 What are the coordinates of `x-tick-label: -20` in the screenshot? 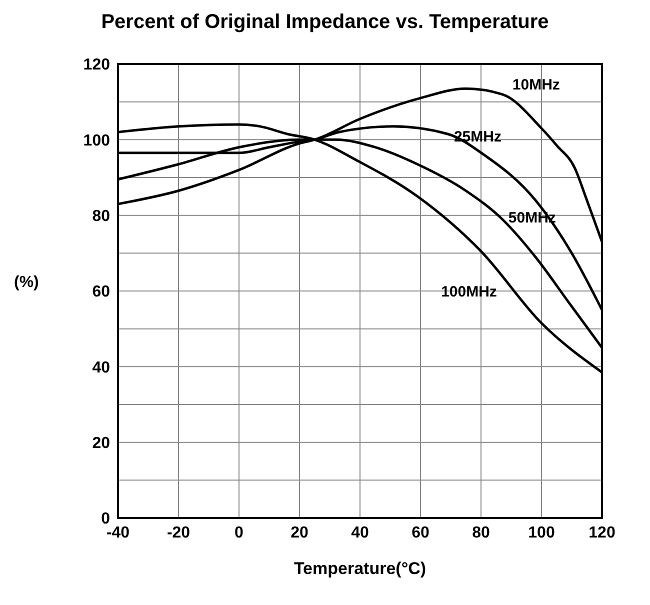 It's located at (178, 533).